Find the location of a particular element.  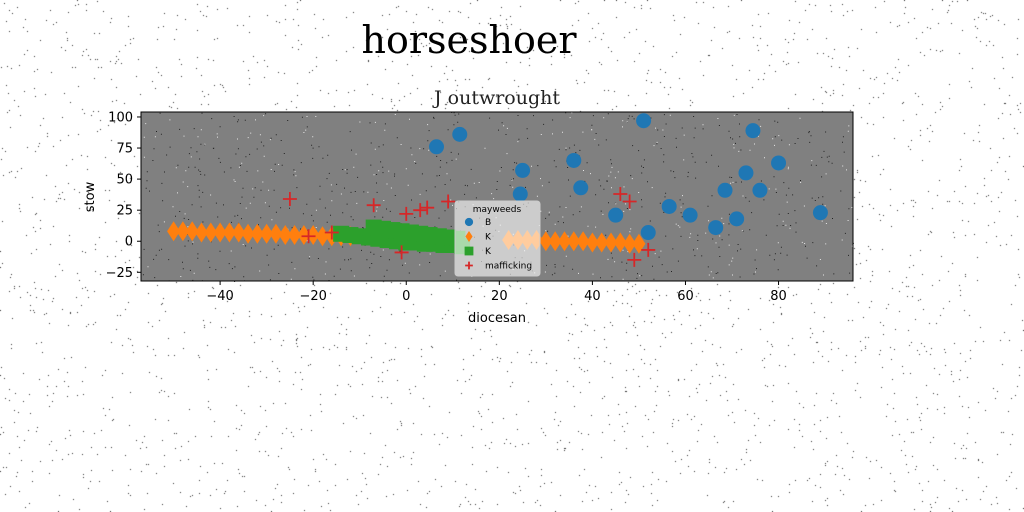

legend-label: mafficking is located at coordinates (508, 267).